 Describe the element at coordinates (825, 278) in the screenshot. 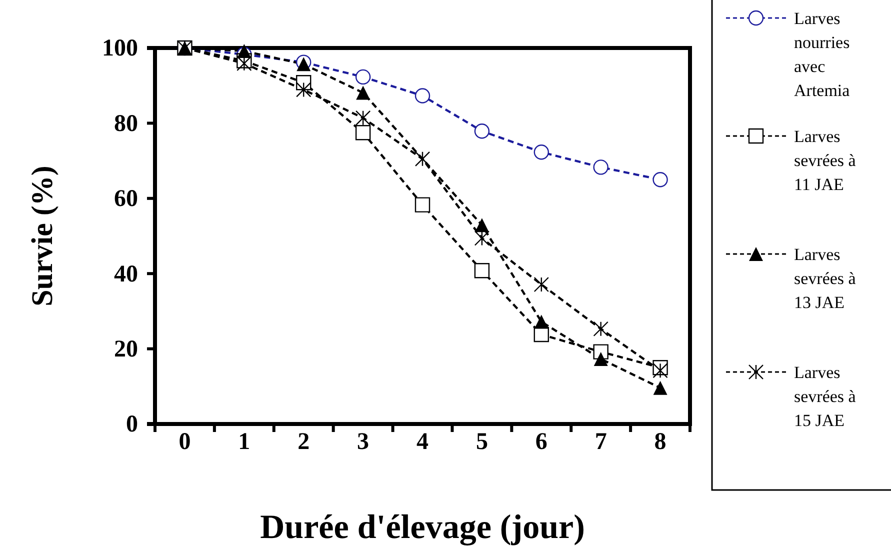

I see `legend-label: Larves sevrées à 13 JAE` at that location.